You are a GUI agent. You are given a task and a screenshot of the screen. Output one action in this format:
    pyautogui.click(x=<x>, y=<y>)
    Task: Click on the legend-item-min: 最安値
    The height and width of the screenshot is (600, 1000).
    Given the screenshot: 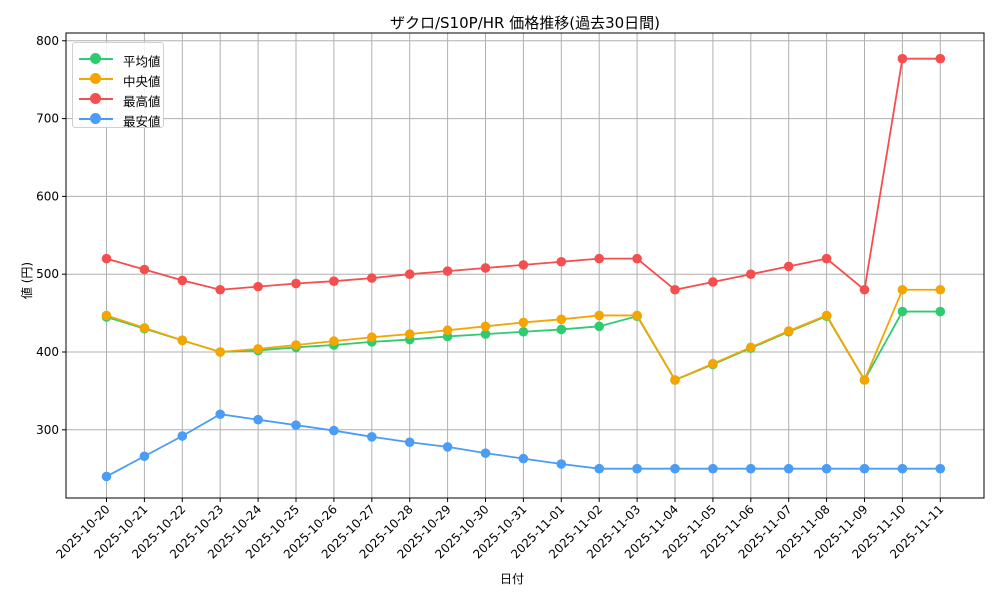 What is the action you would take?
    pyautogui.click(x=120, y=119)
    